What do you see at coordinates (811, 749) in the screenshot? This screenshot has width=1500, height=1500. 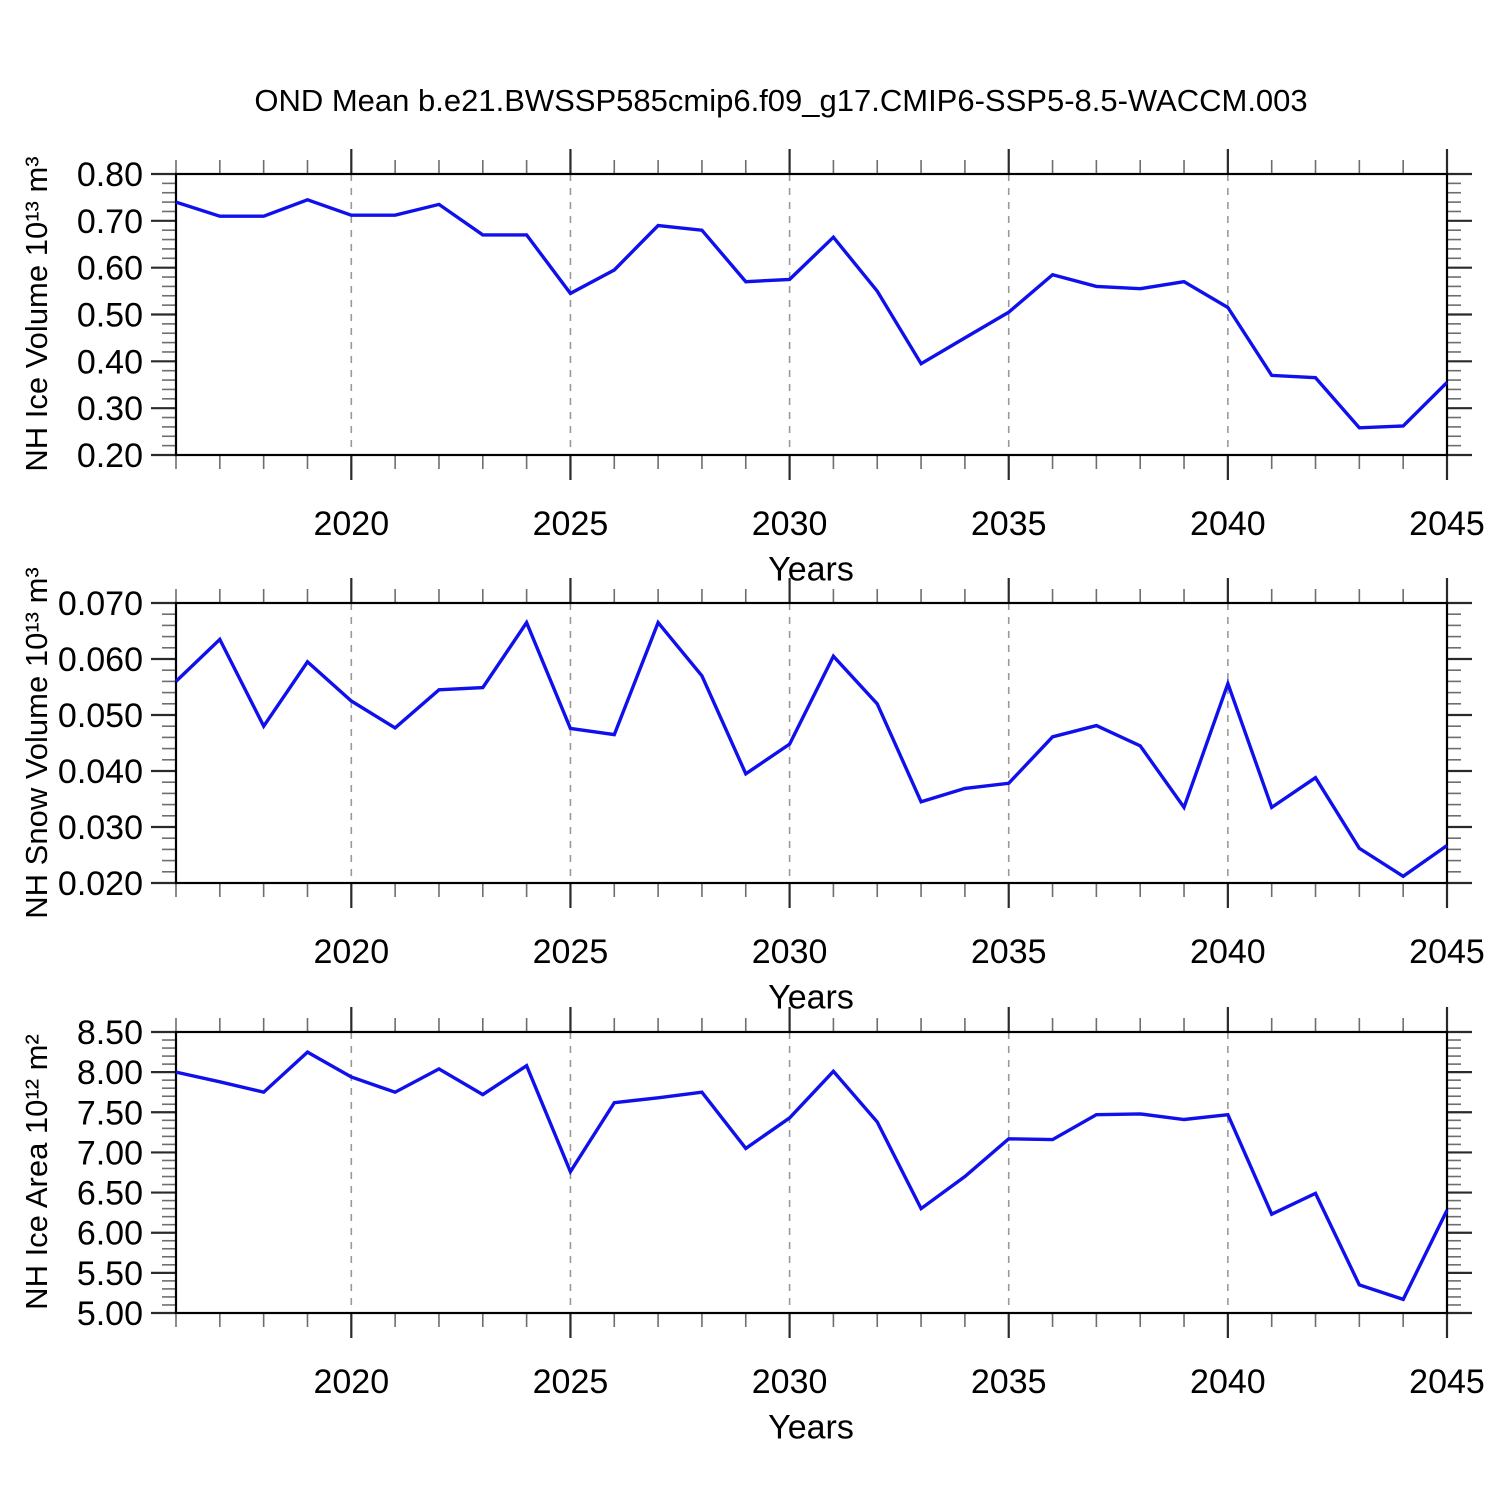 I see `data-line-snow-volume` at bounding box center [811, 749].